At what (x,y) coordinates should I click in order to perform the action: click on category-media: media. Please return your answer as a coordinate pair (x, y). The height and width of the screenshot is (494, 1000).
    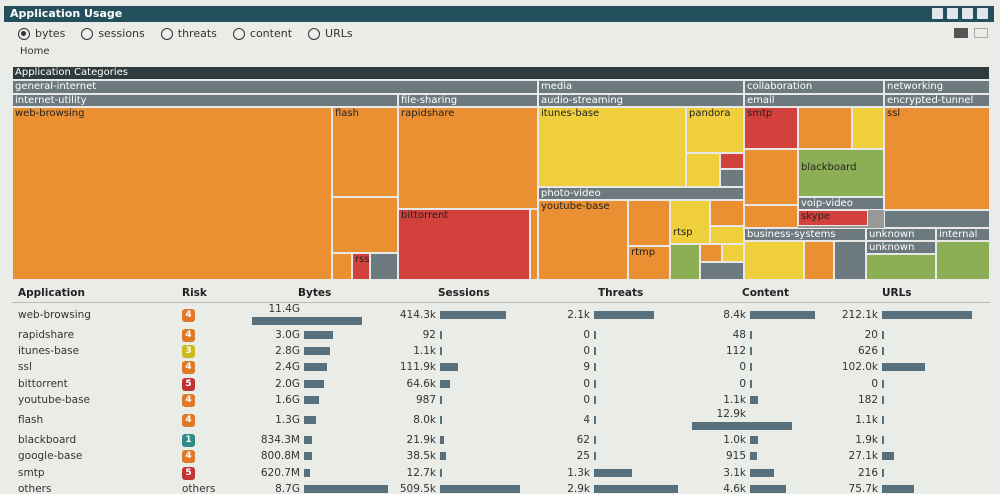
    Looking at the image, I should click on (641, 87).